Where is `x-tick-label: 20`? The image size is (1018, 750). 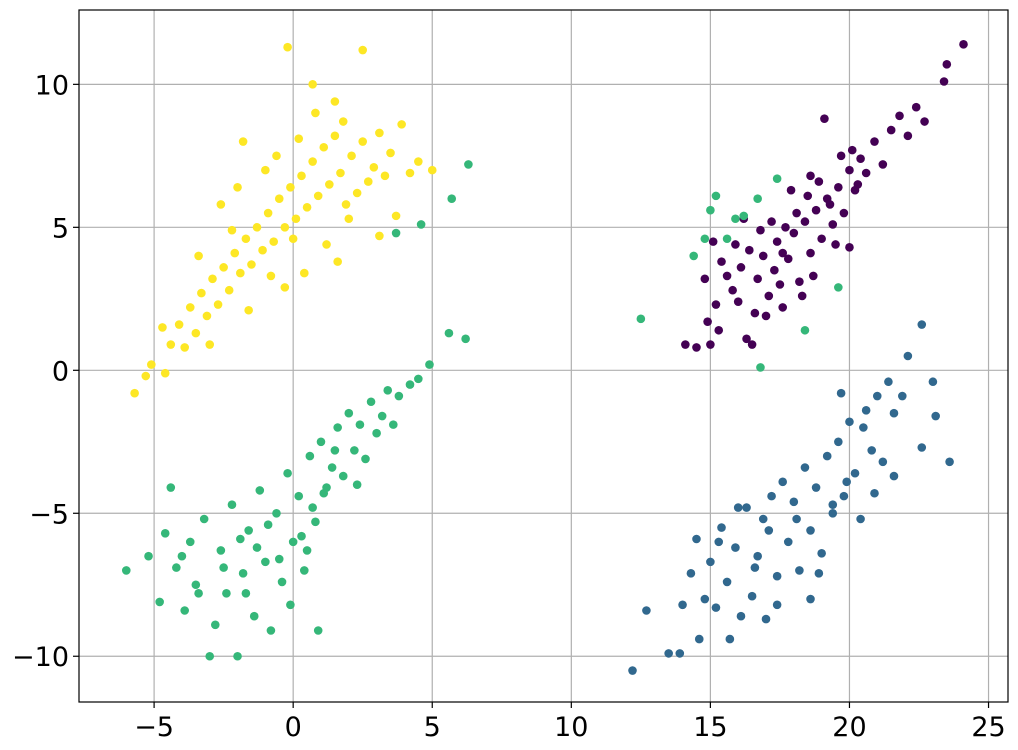
x-tick-label: 20 is located at coordinates (849, 727).